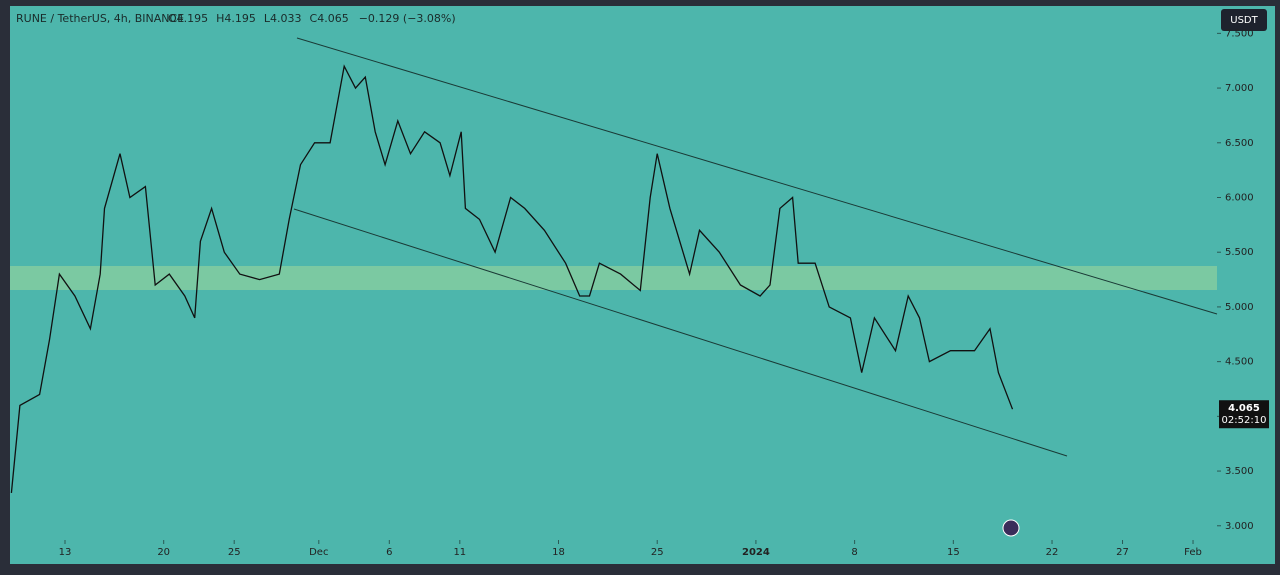 The width and height of the screenshot is (1280, 575). I want to click on y-tick-label: 3.000, so click(1239, 526).